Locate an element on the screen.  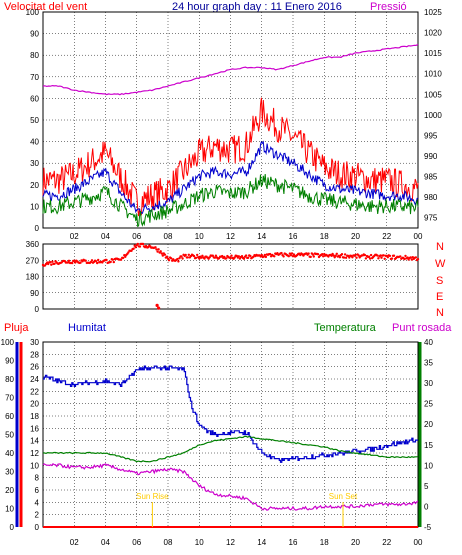
direction-label-n-top: N is located at coordinates (440, 247).